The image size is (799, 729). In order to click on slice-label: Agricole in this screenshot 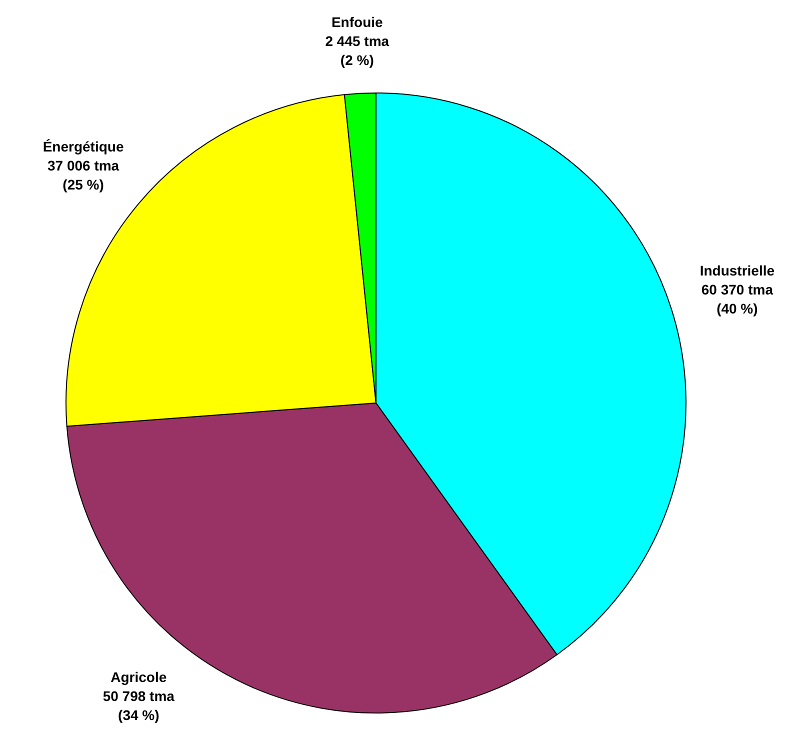, I will do `click(138, 677)`.